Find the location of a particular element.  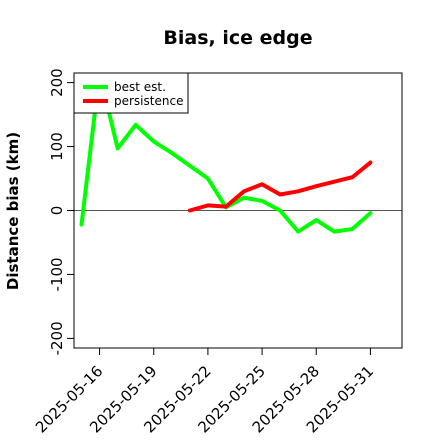

y-tick-label: -100 is located at coordinates (57, 274).